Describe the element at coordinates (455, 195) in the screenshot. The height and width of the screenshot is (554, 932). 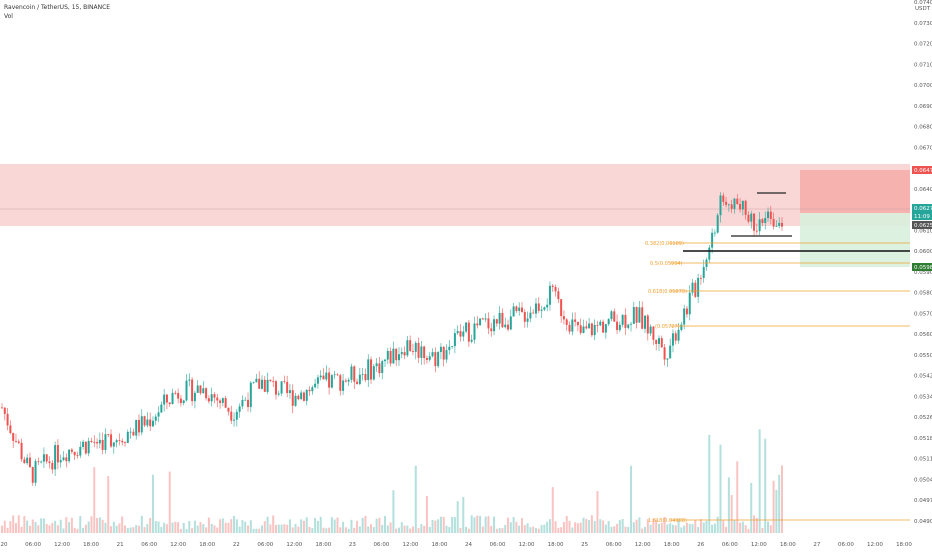
I see `resistance-zone` at that location.